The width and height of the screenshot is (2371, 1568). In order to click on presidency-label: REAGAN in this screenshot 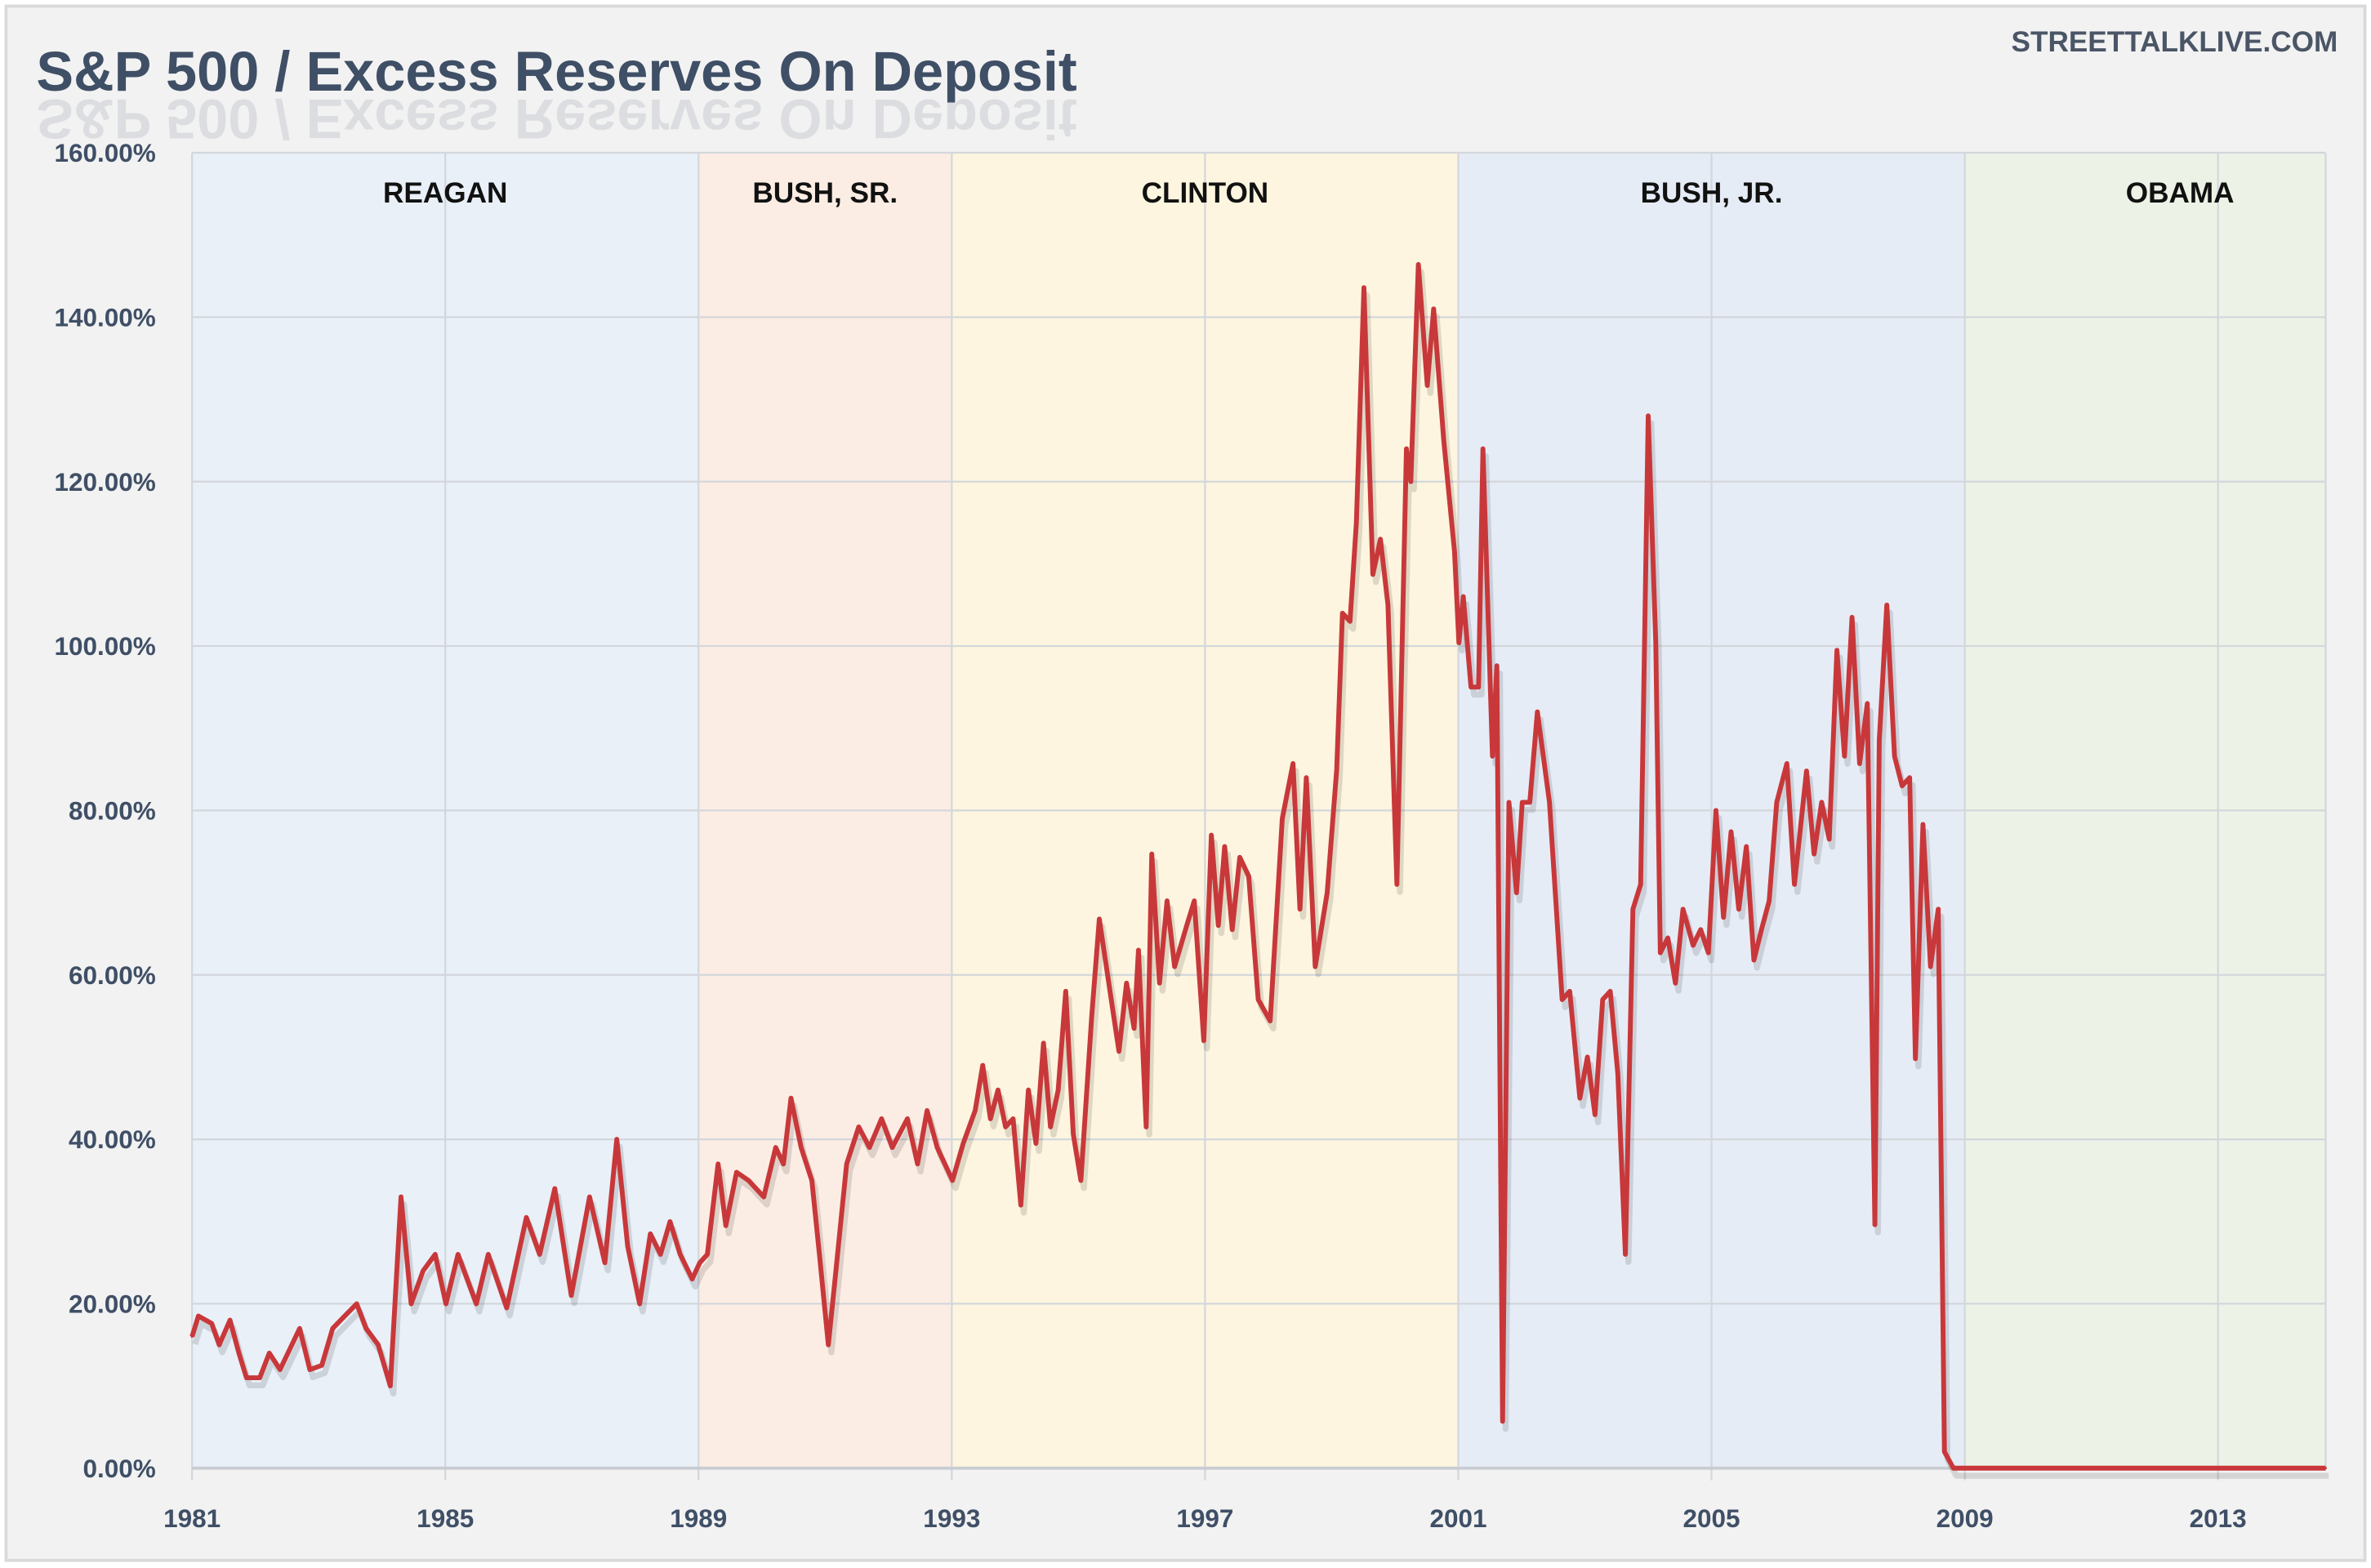, I will do `click(445, 193)`.